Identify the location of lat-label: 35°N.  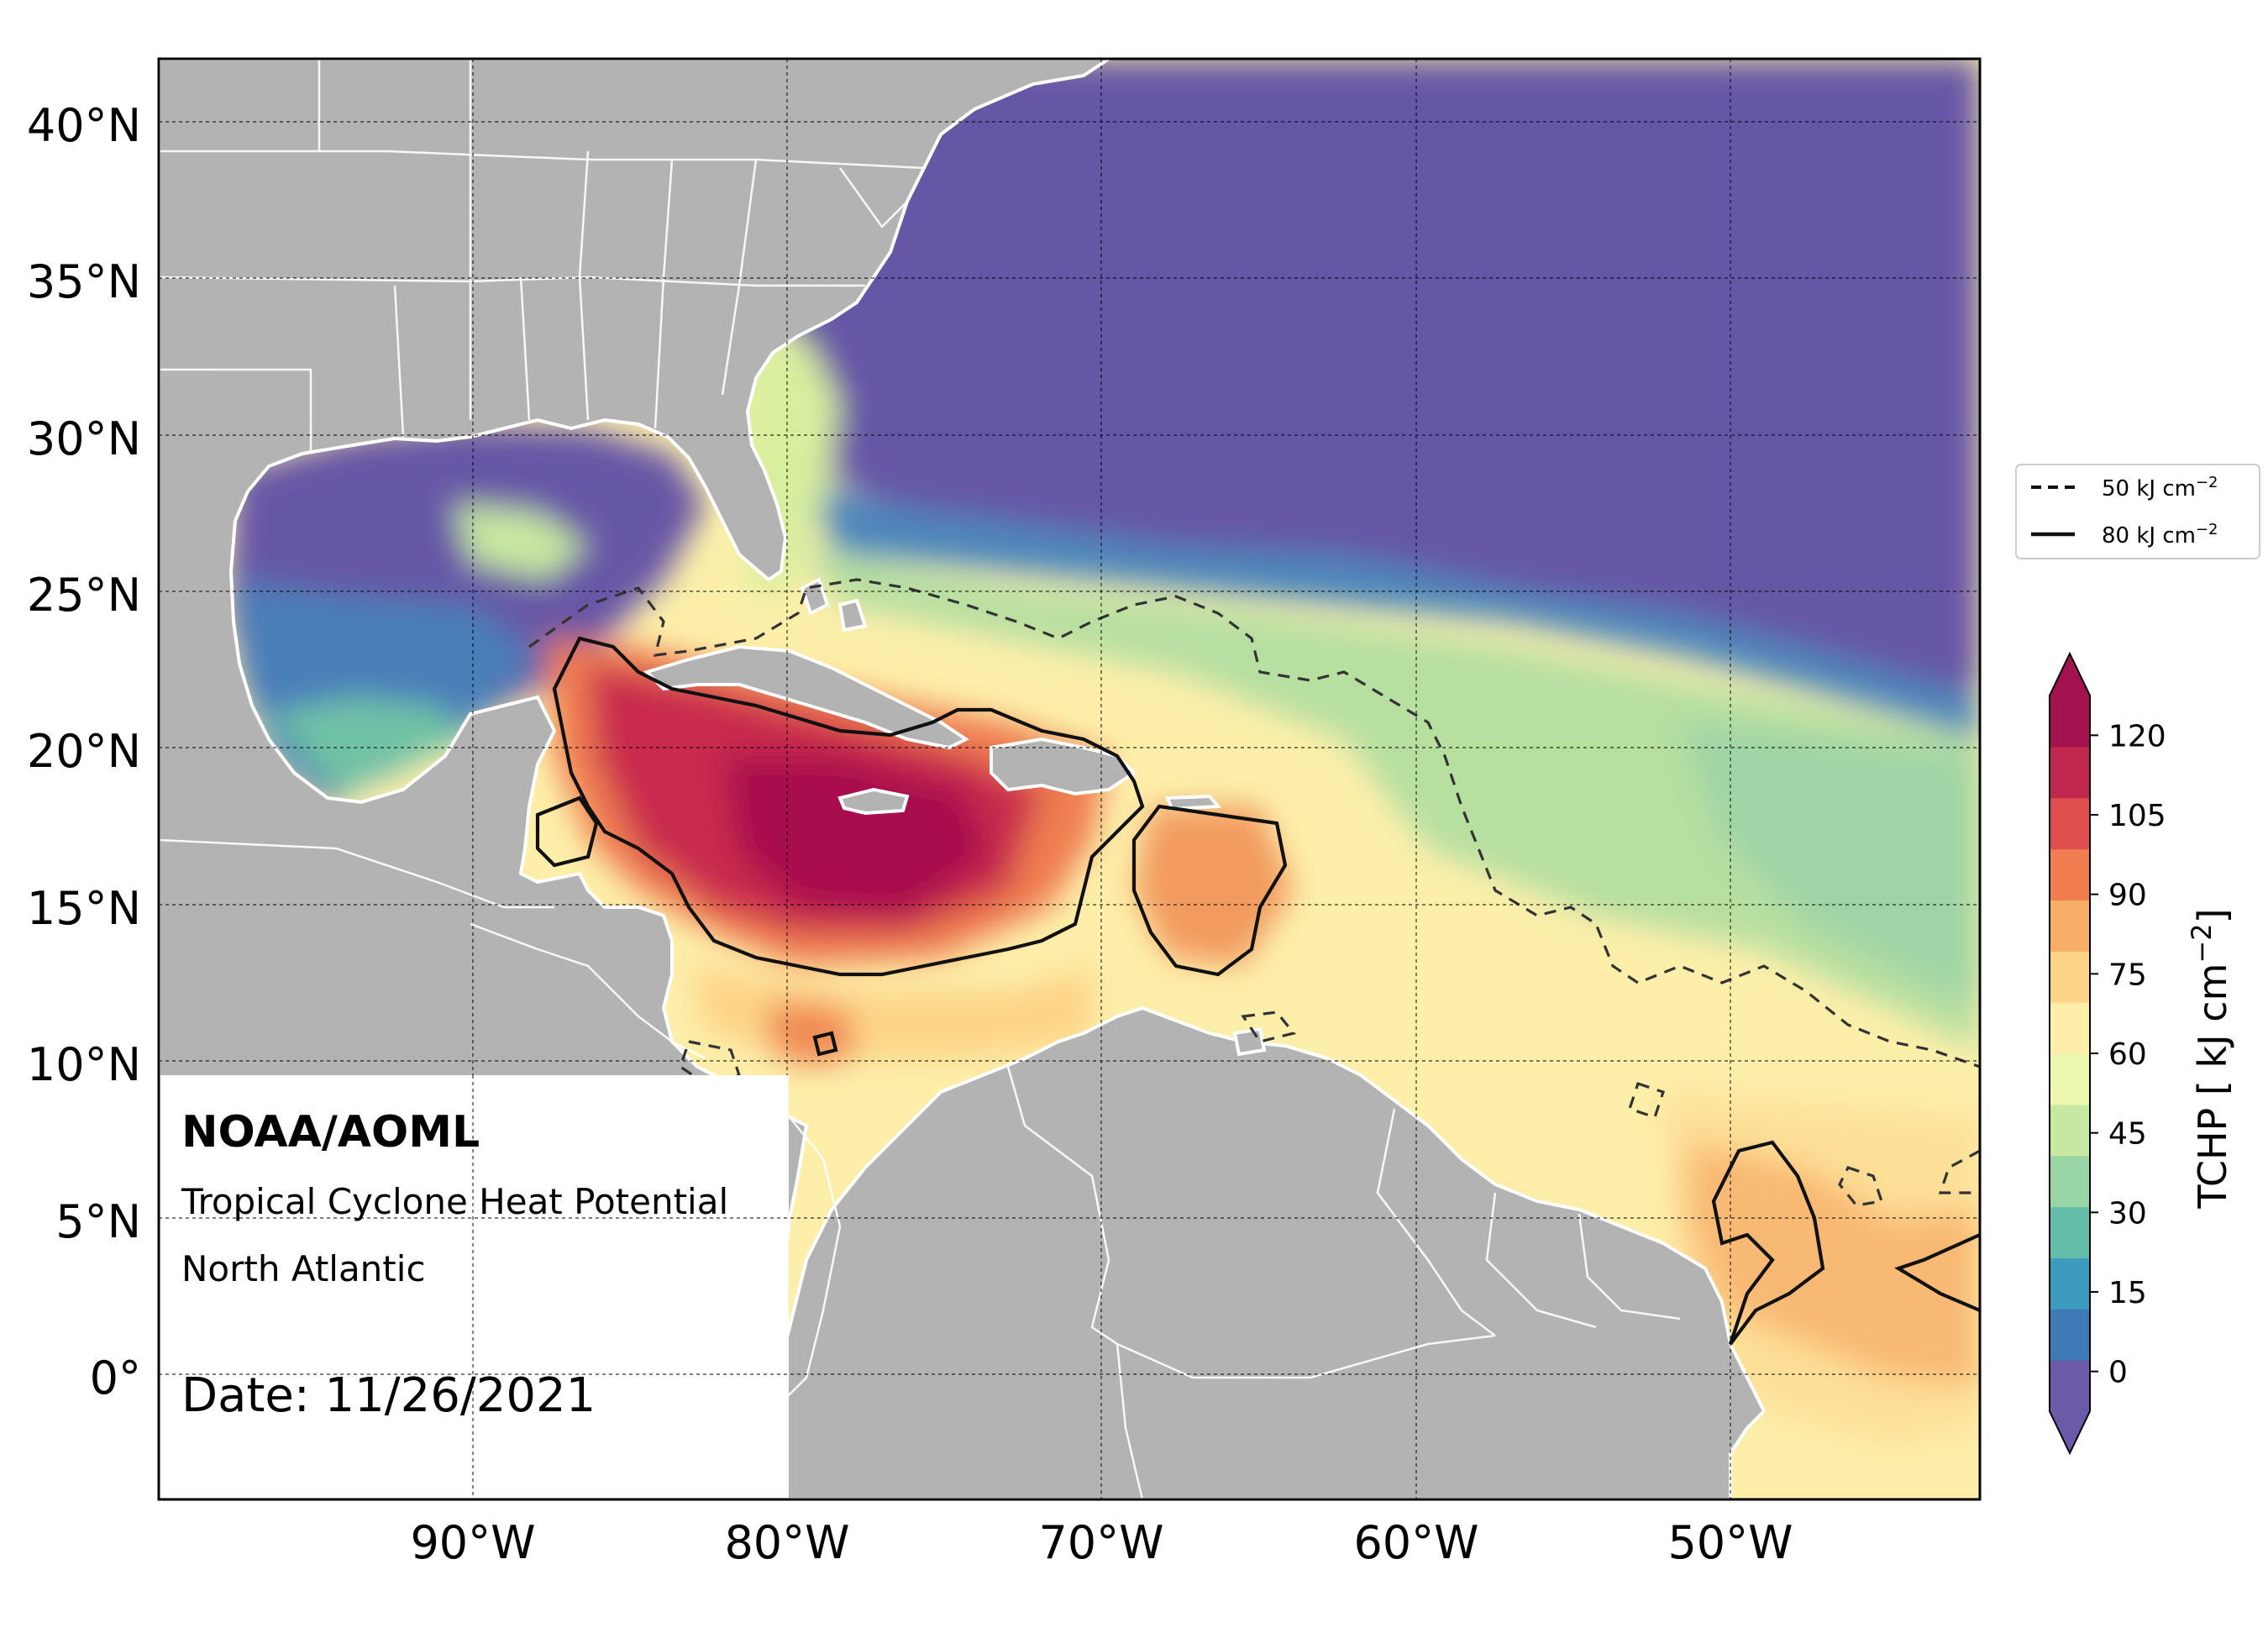
(84, 281).